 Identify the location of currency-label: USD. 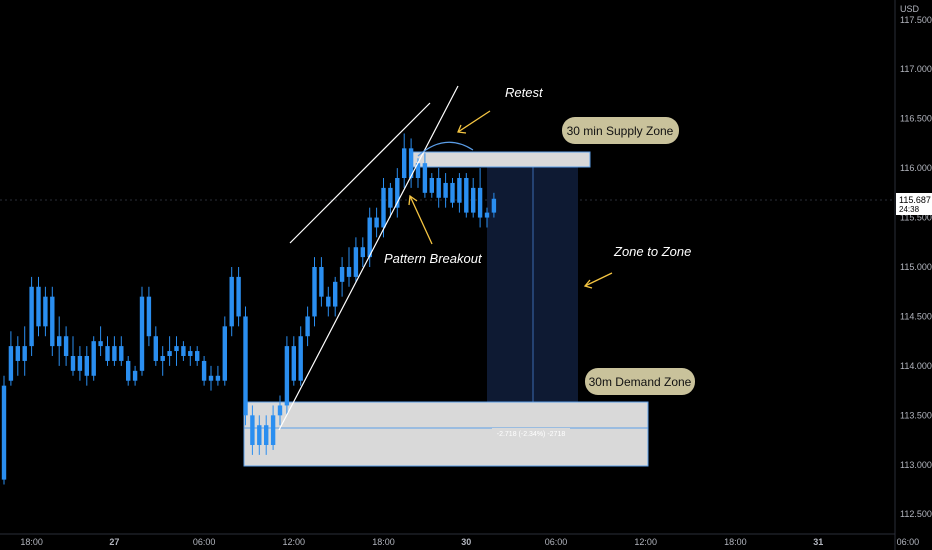
(910, 9).